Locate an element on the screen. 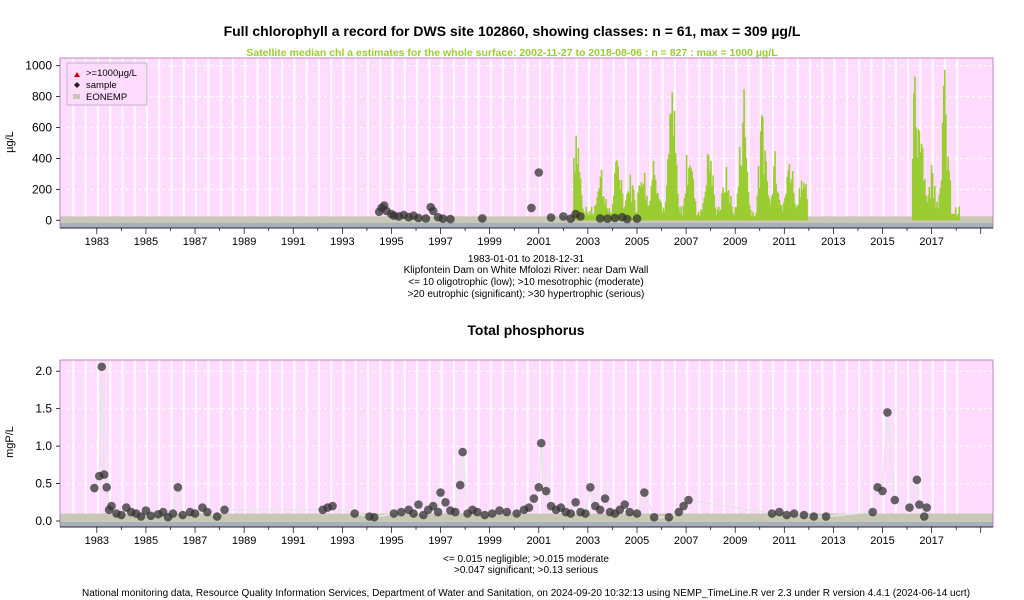 Image resolution: width=1024 pixels, height=600 pixels. x-tick-label: 1995 is located at coordinates (391, 541).